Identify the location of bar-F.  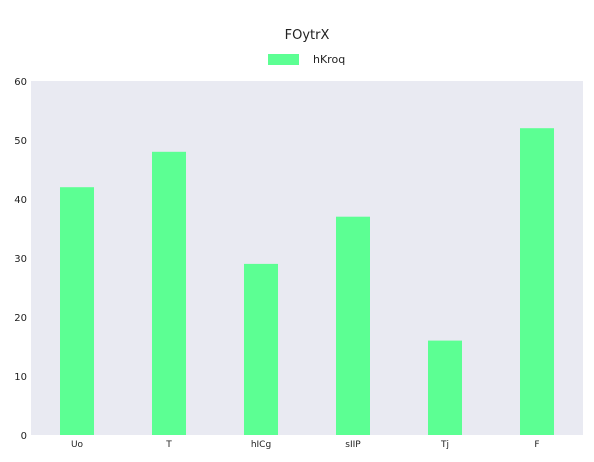
(537, 281).